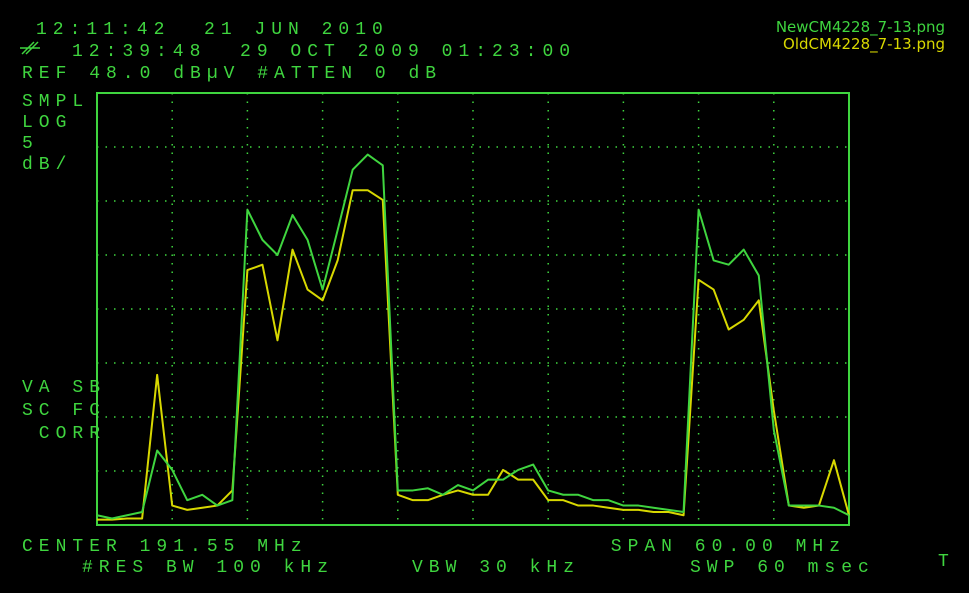 This screenshot has height=593, width=969. I want to click on vbw: VBW 30 kHz, so click(496, 568).